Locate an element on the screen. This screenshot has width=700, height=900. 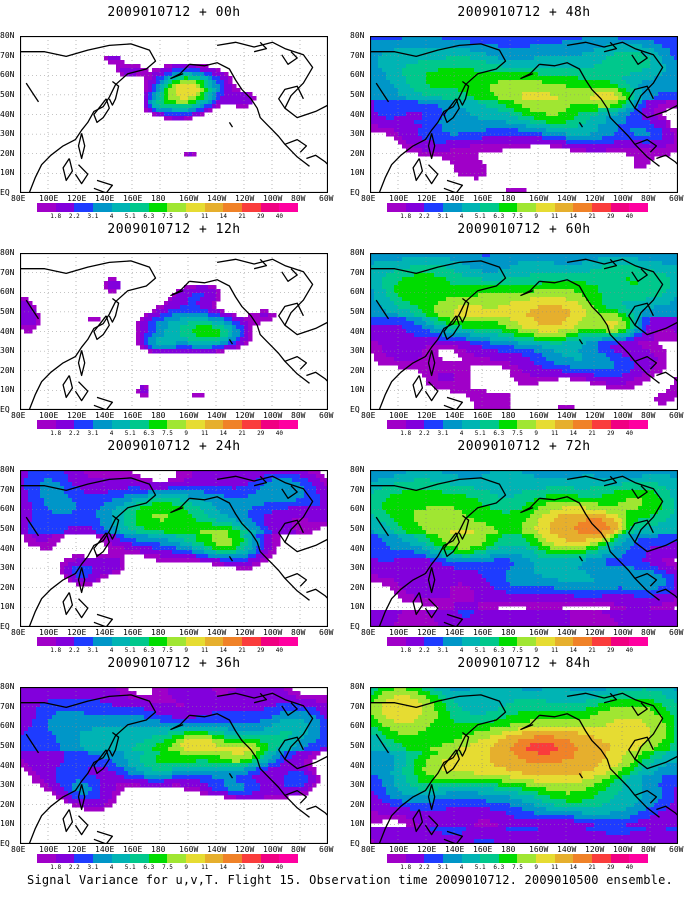
colorbar-label: 29 is located at coordinates (611, 650).